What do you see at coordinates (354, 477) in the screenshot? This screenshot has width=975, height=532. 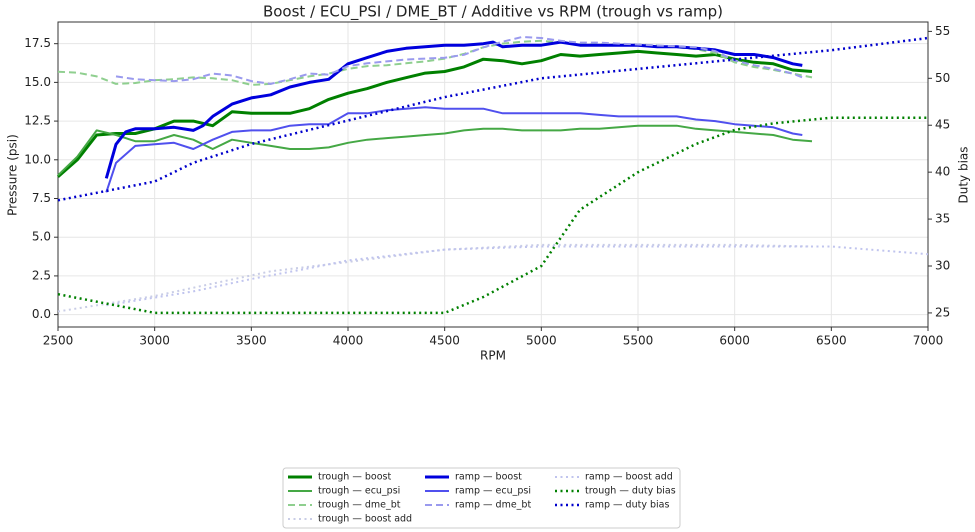 I see `legend-label: trough — boost` at bounding box center [354, 477].